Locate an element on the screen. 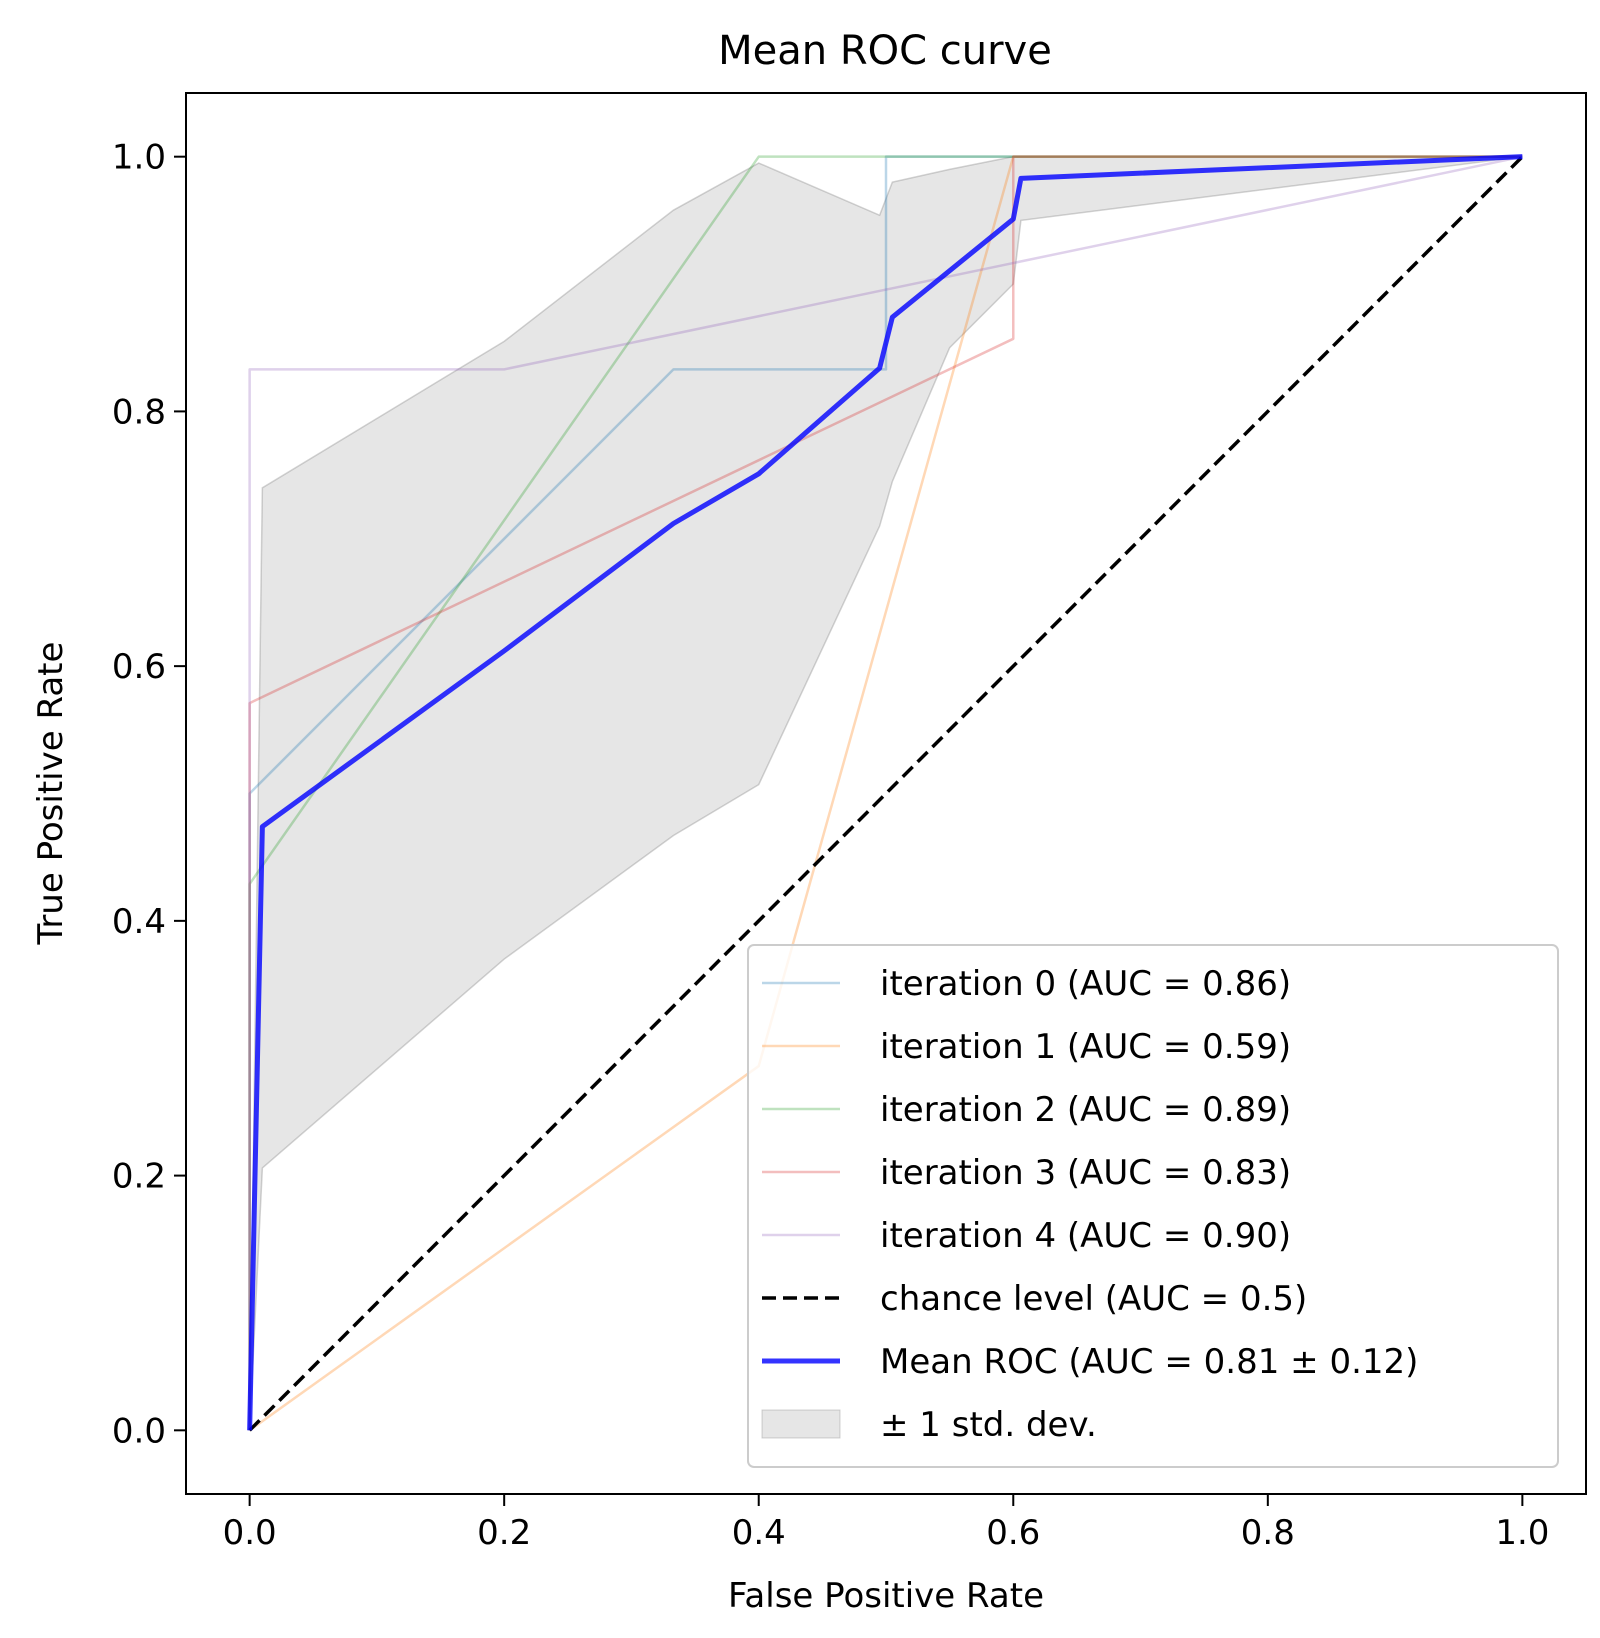  x-tick-label: 0.8 is located at coordinates (1268, 1533).